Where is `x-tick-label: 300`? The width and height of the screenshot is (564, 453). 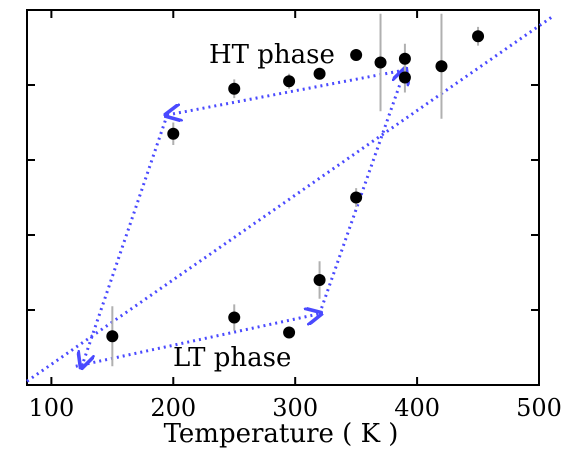
x-tick-label: 300 is located at coordinates (295, 408).